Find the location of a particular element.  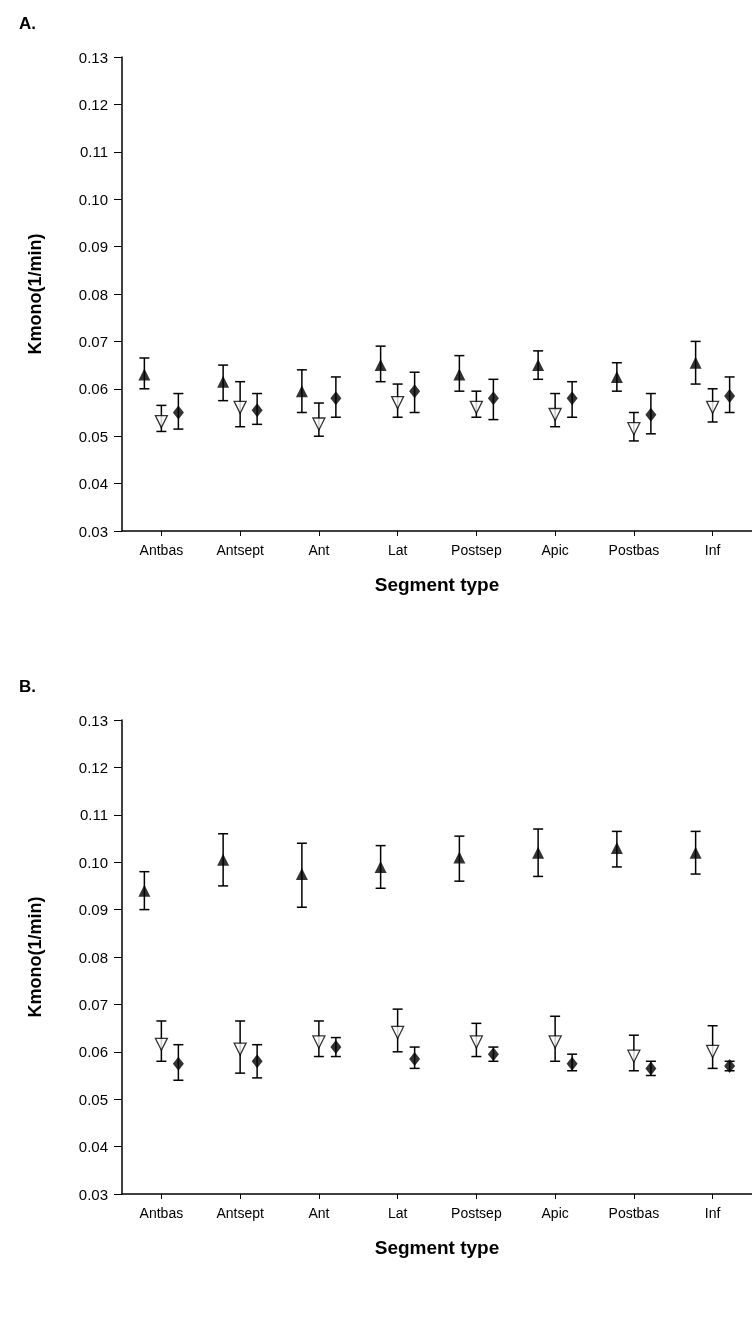

chart-title: B. is located at coordinates (27, 686).